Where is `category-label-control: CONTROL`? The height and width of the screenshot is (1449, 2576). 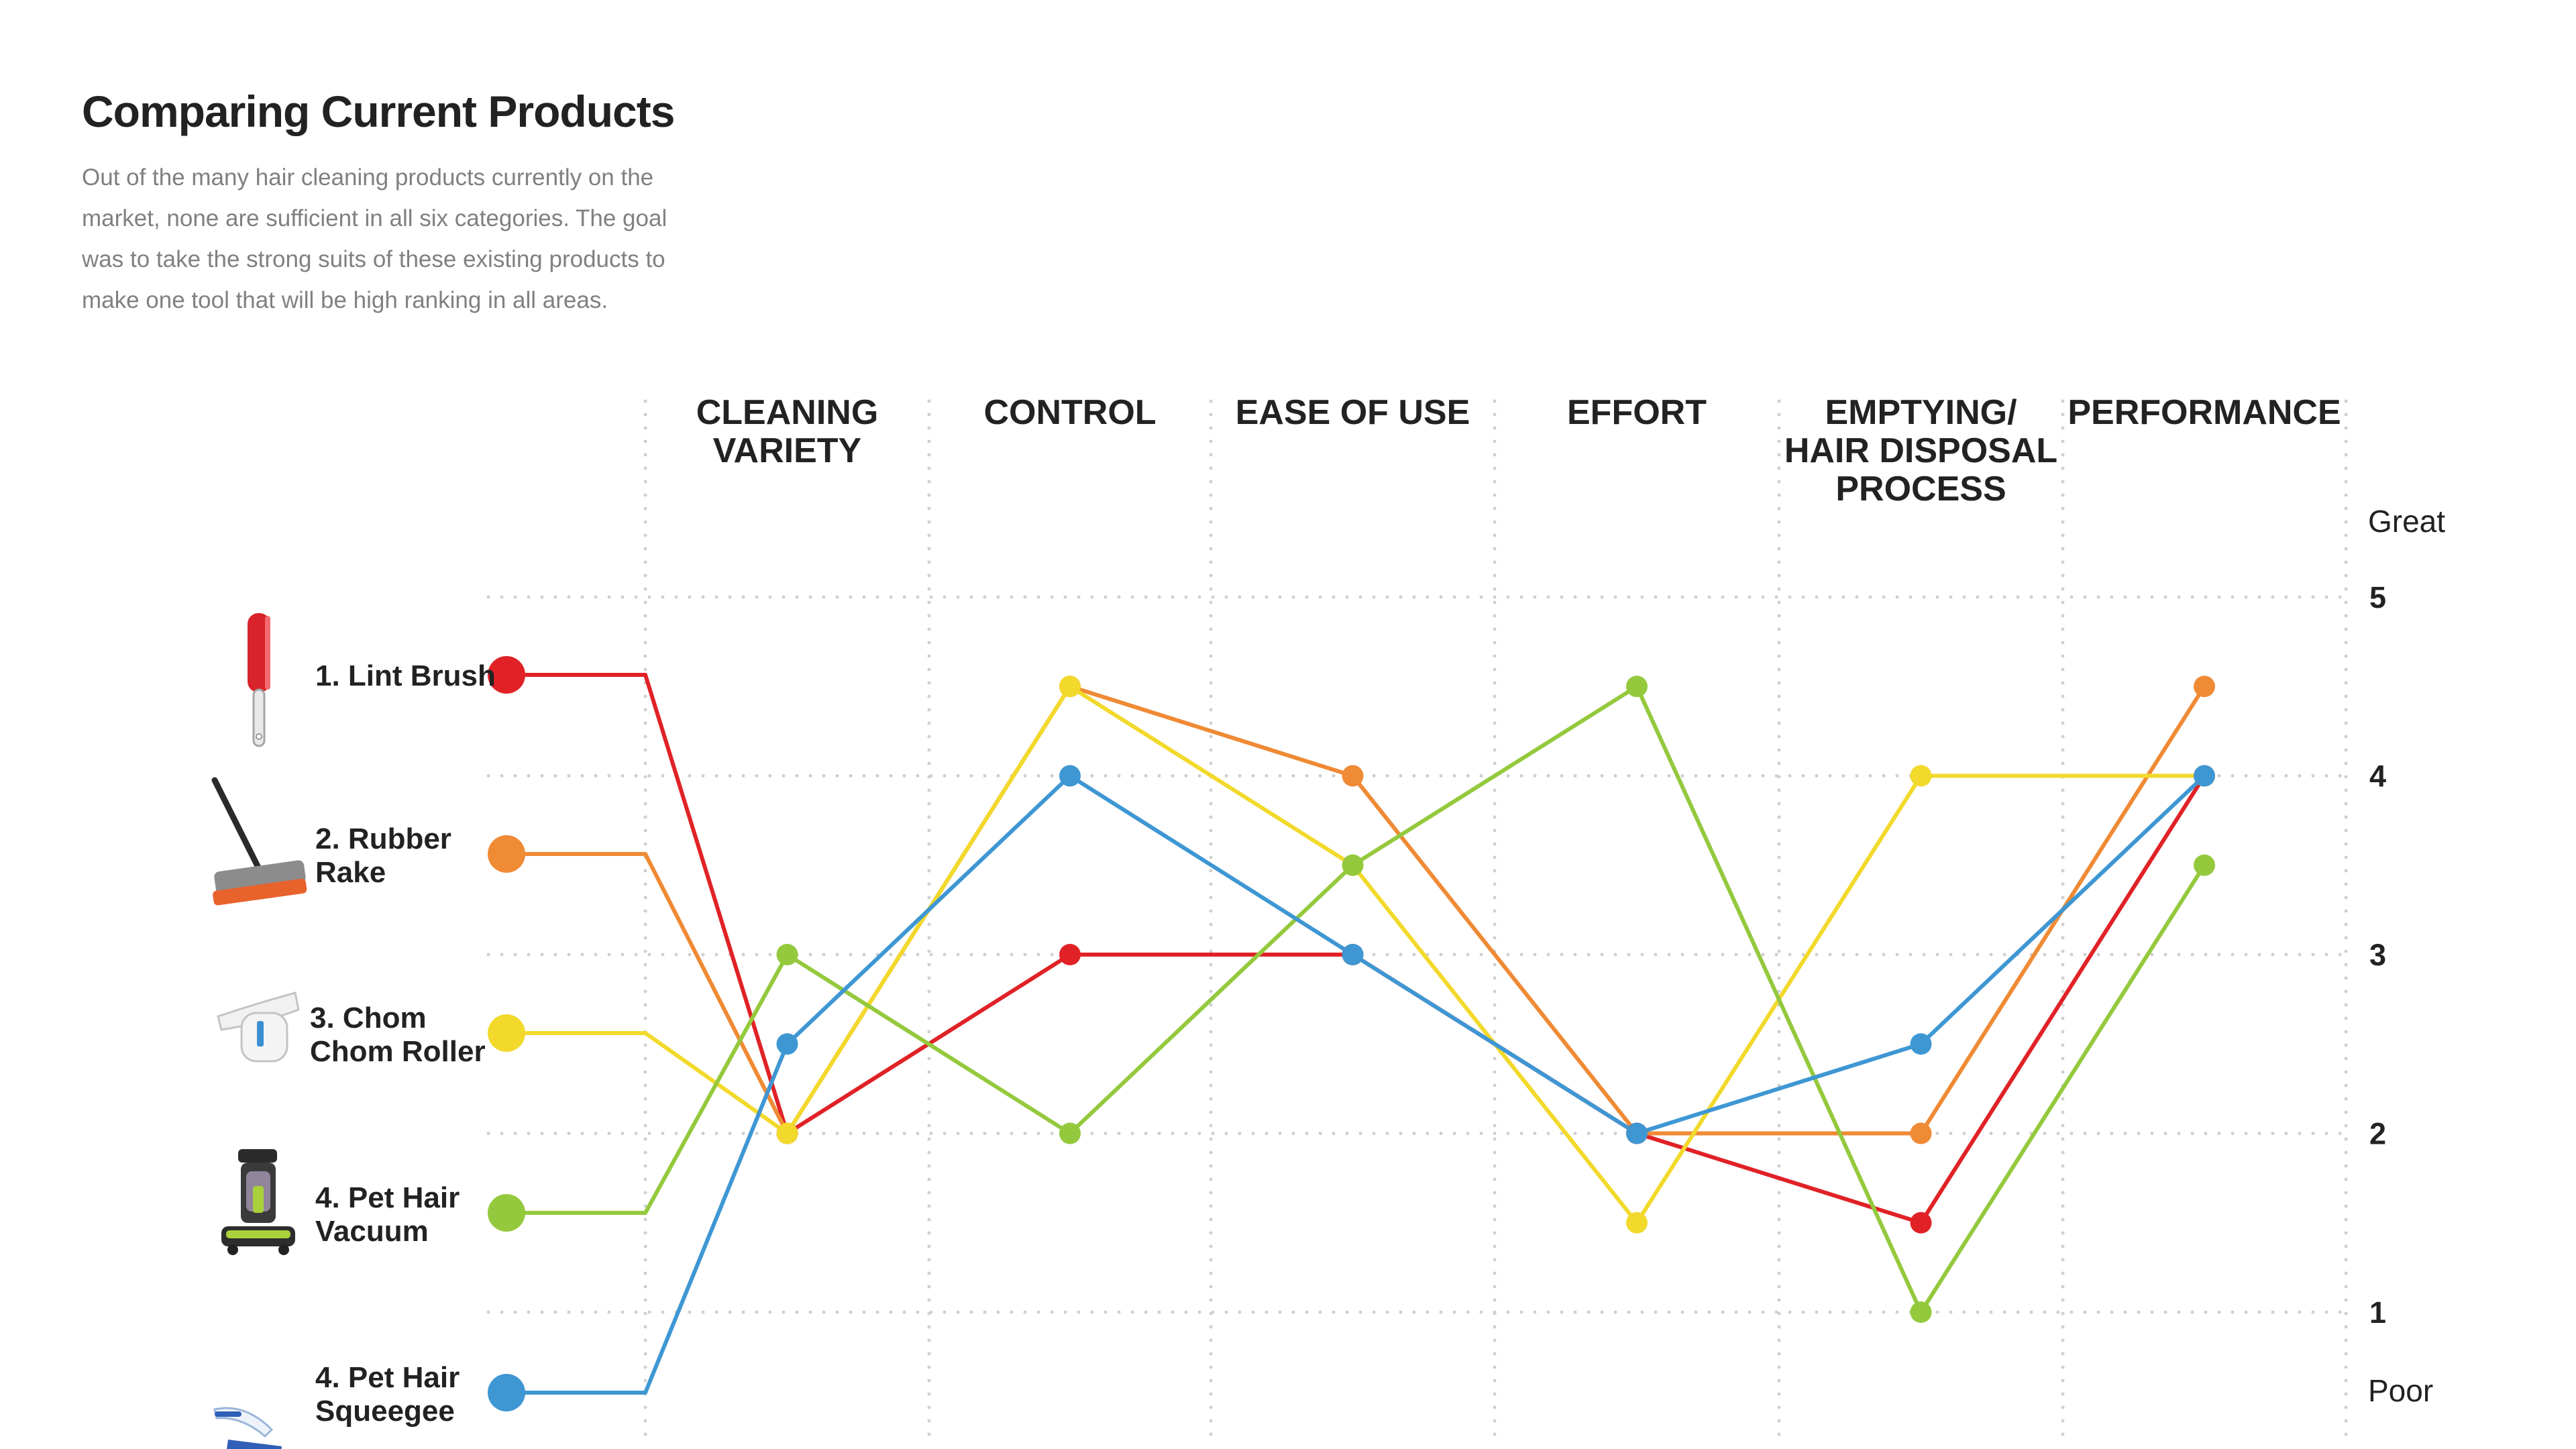
category-label-control: CONTROL is located at coordinates (1069, 412).